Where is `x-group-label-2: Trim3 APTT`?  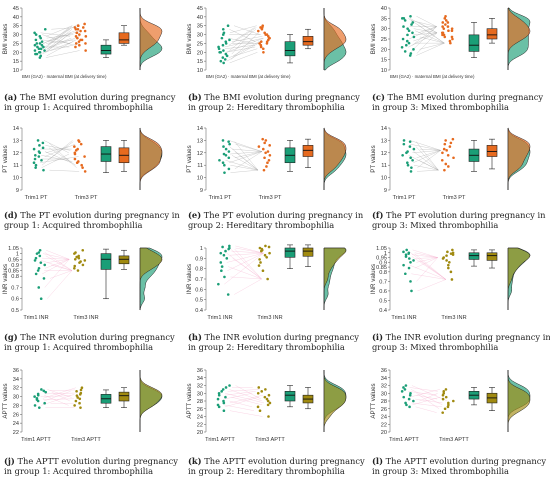
x-group-label-2: Trim3 APTT is located at coordinates (270, 440).